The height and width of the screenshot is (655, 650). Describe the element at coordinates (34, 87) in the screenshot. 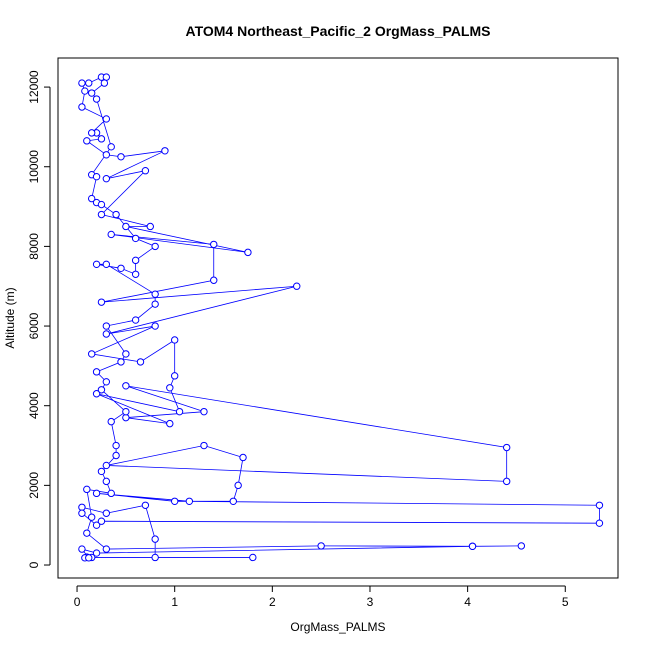

I see `y-tick-label: 12000` at that location.